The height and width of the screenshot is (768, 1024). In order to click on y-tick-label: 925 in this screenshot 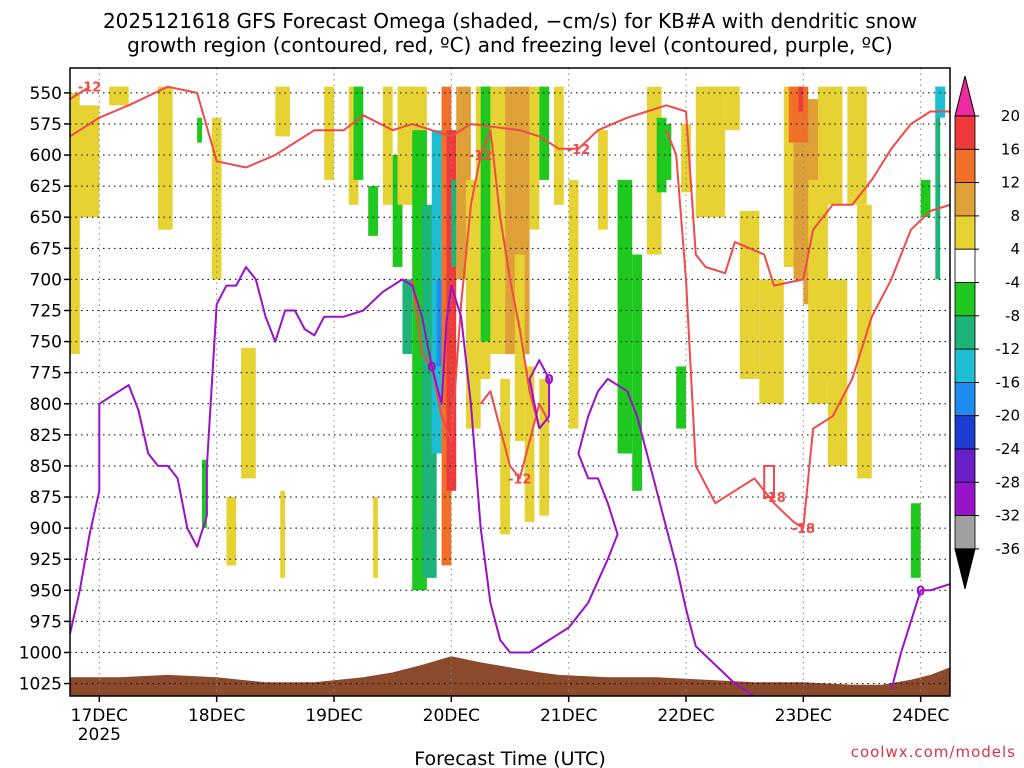, I will do `click(46, 560)`.